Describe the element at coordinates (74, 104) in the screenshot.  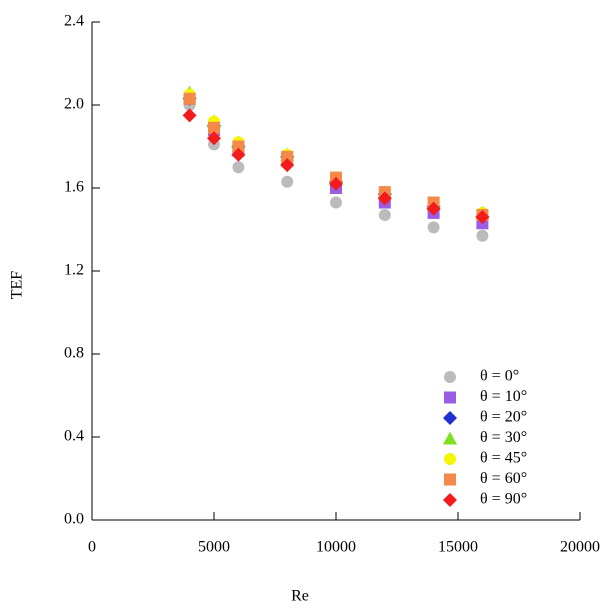
I see `y-tick-label: 2.0` at that location.